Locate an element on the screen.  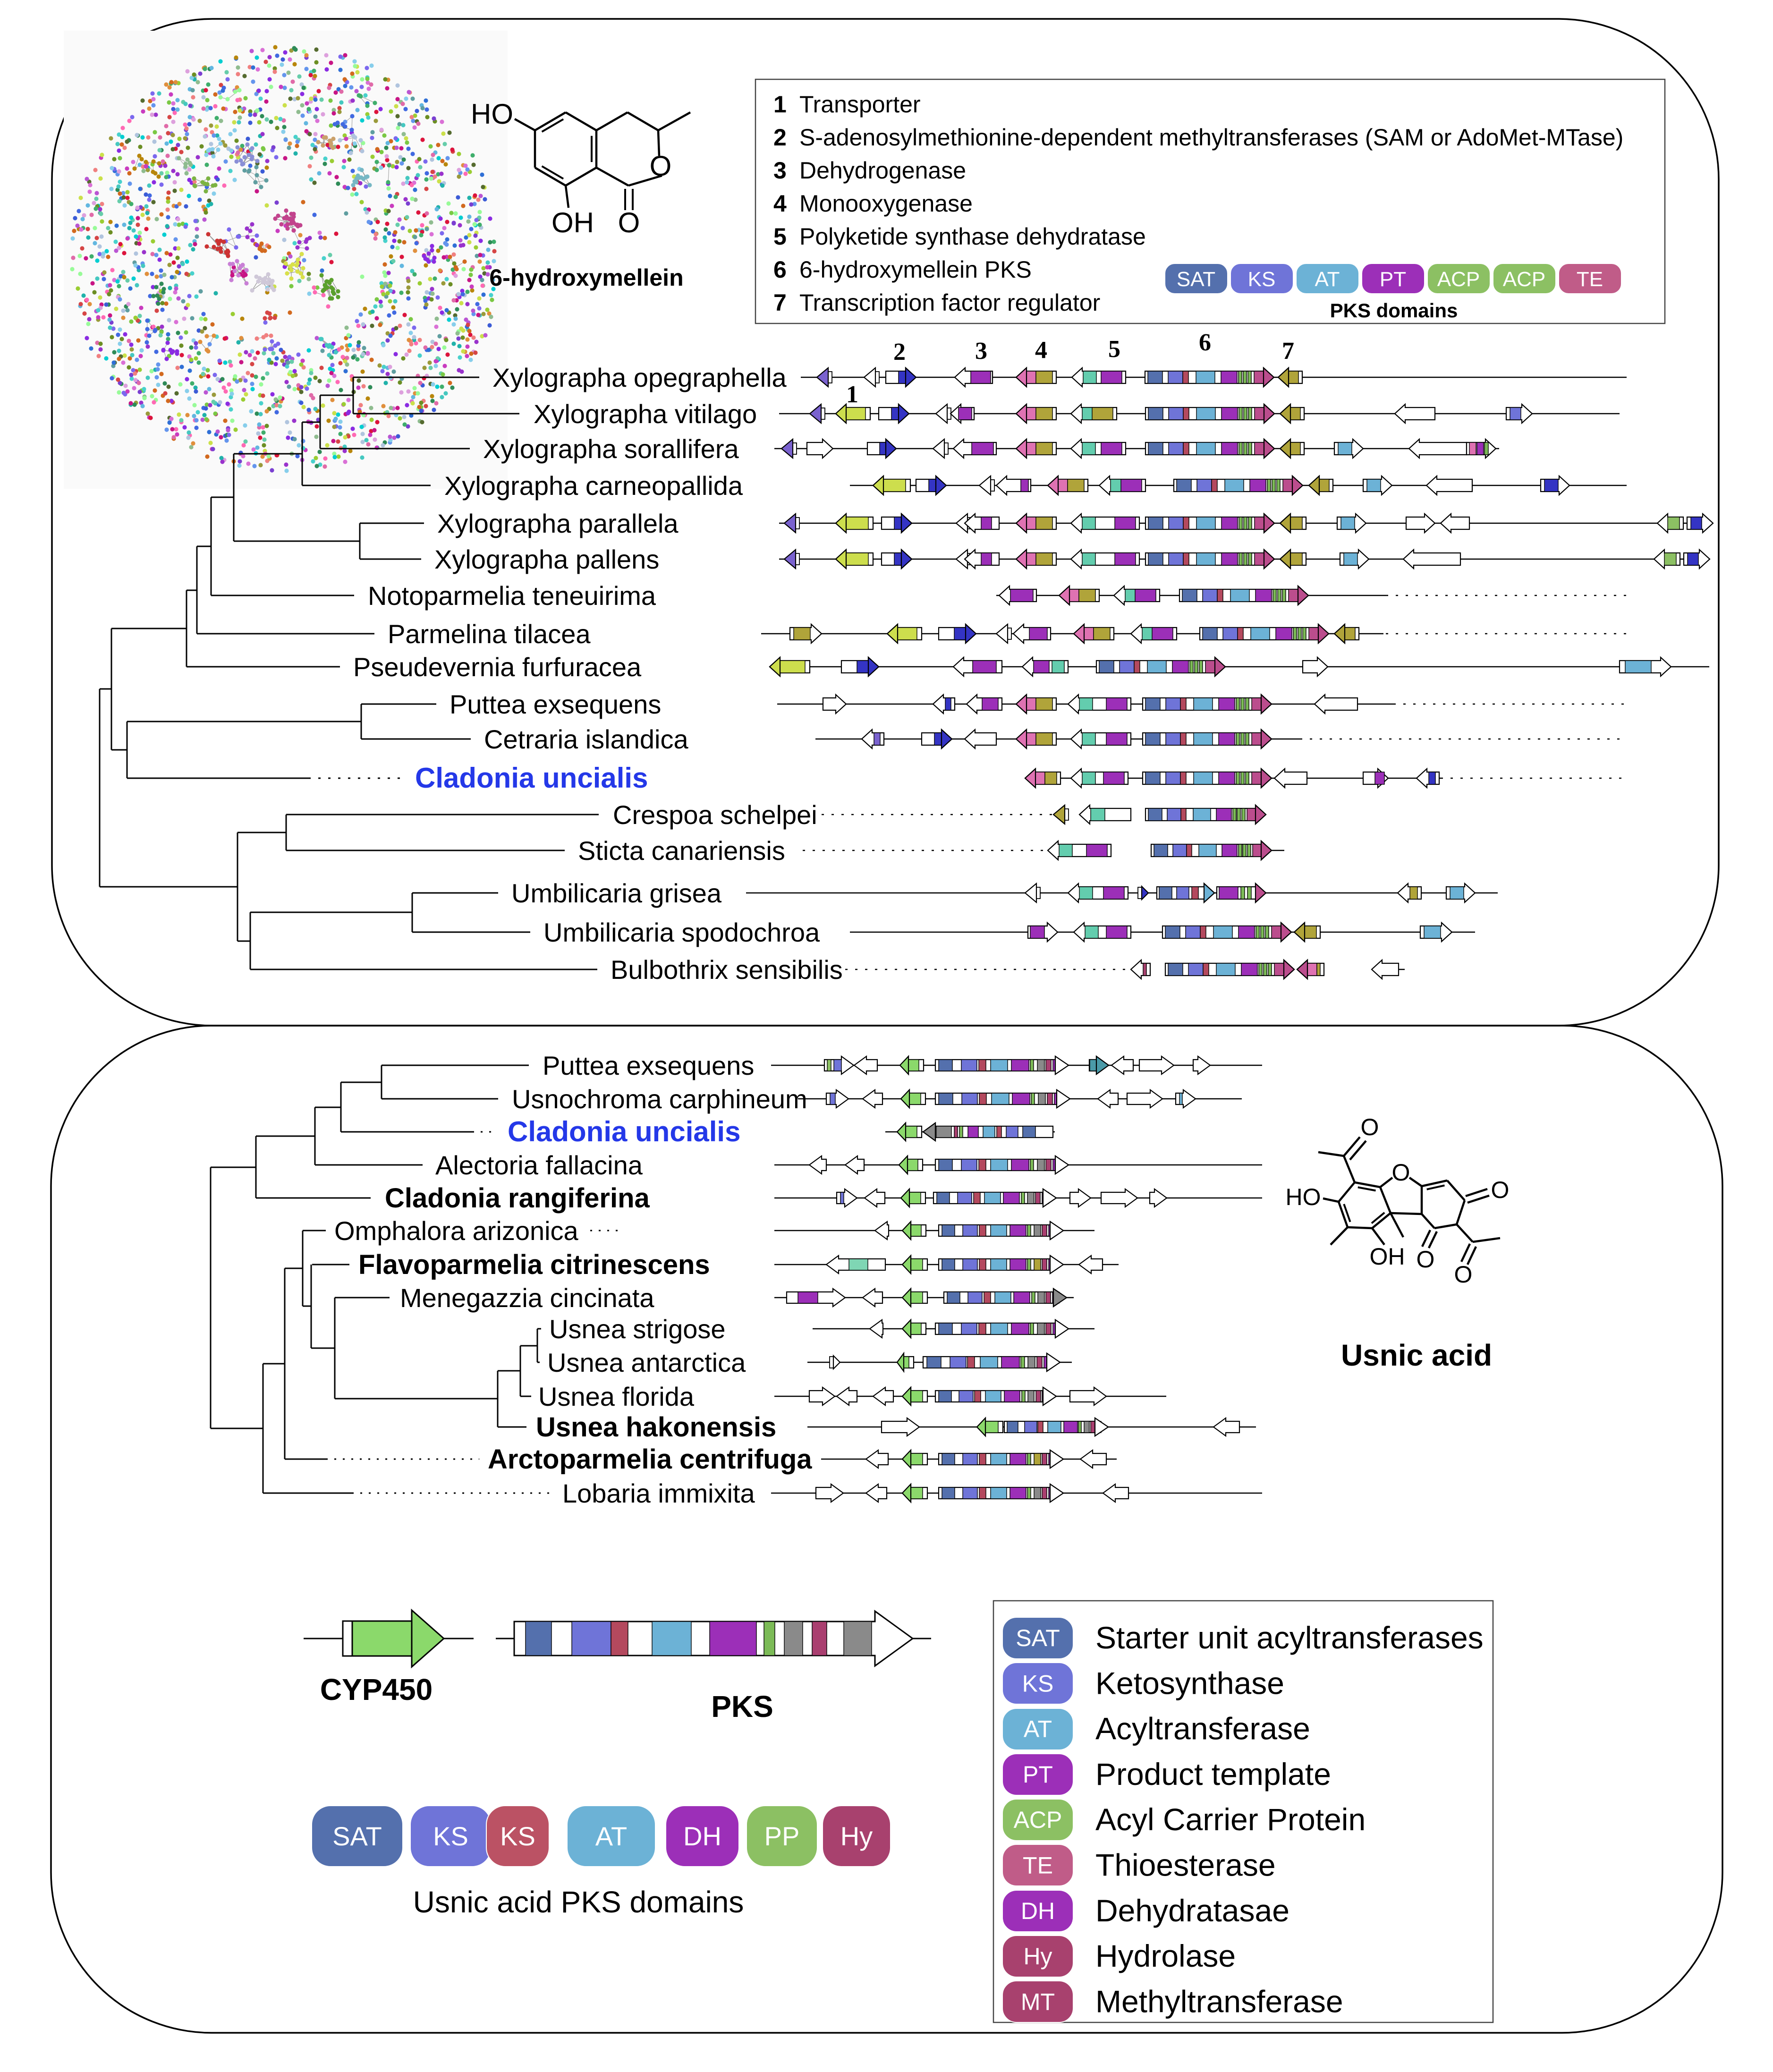
svg-text: Parmelina tilacea is located at coordinates (489, 634).